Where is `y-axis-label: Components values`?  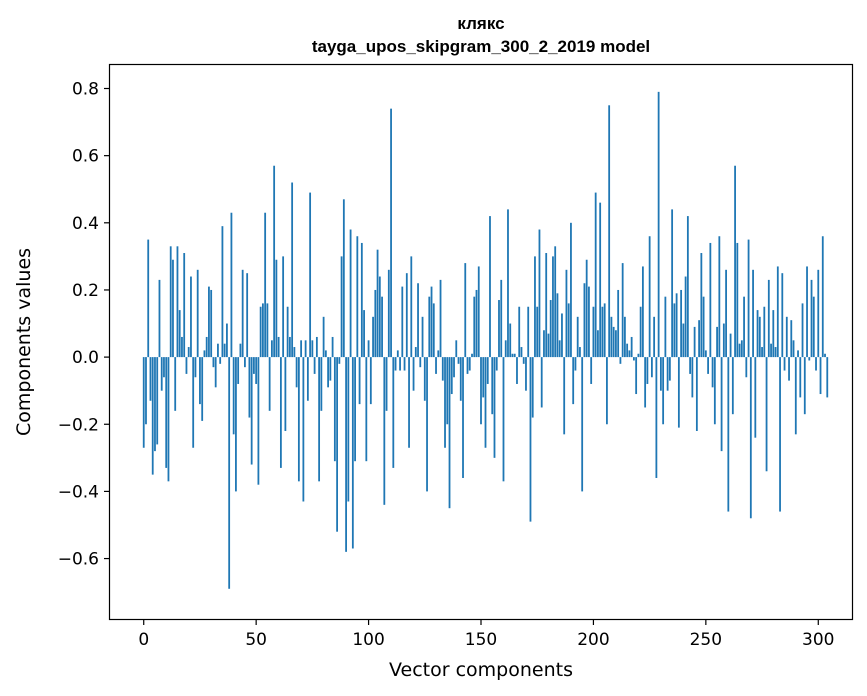 y-axis-label: Components values is located at coordinates (24, 342).